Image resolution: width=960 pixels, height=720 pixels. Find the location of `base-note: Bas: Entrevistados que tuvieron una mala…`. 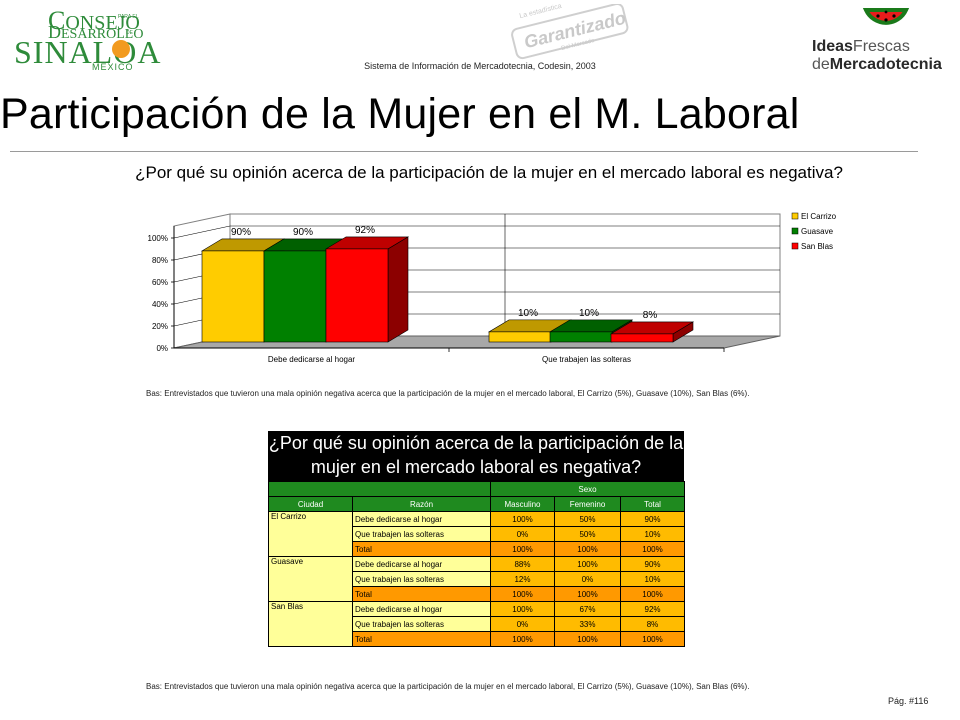

base-note: Bas: Entrevistados que tuvieron una mala… is located at coordinates (448, 393).